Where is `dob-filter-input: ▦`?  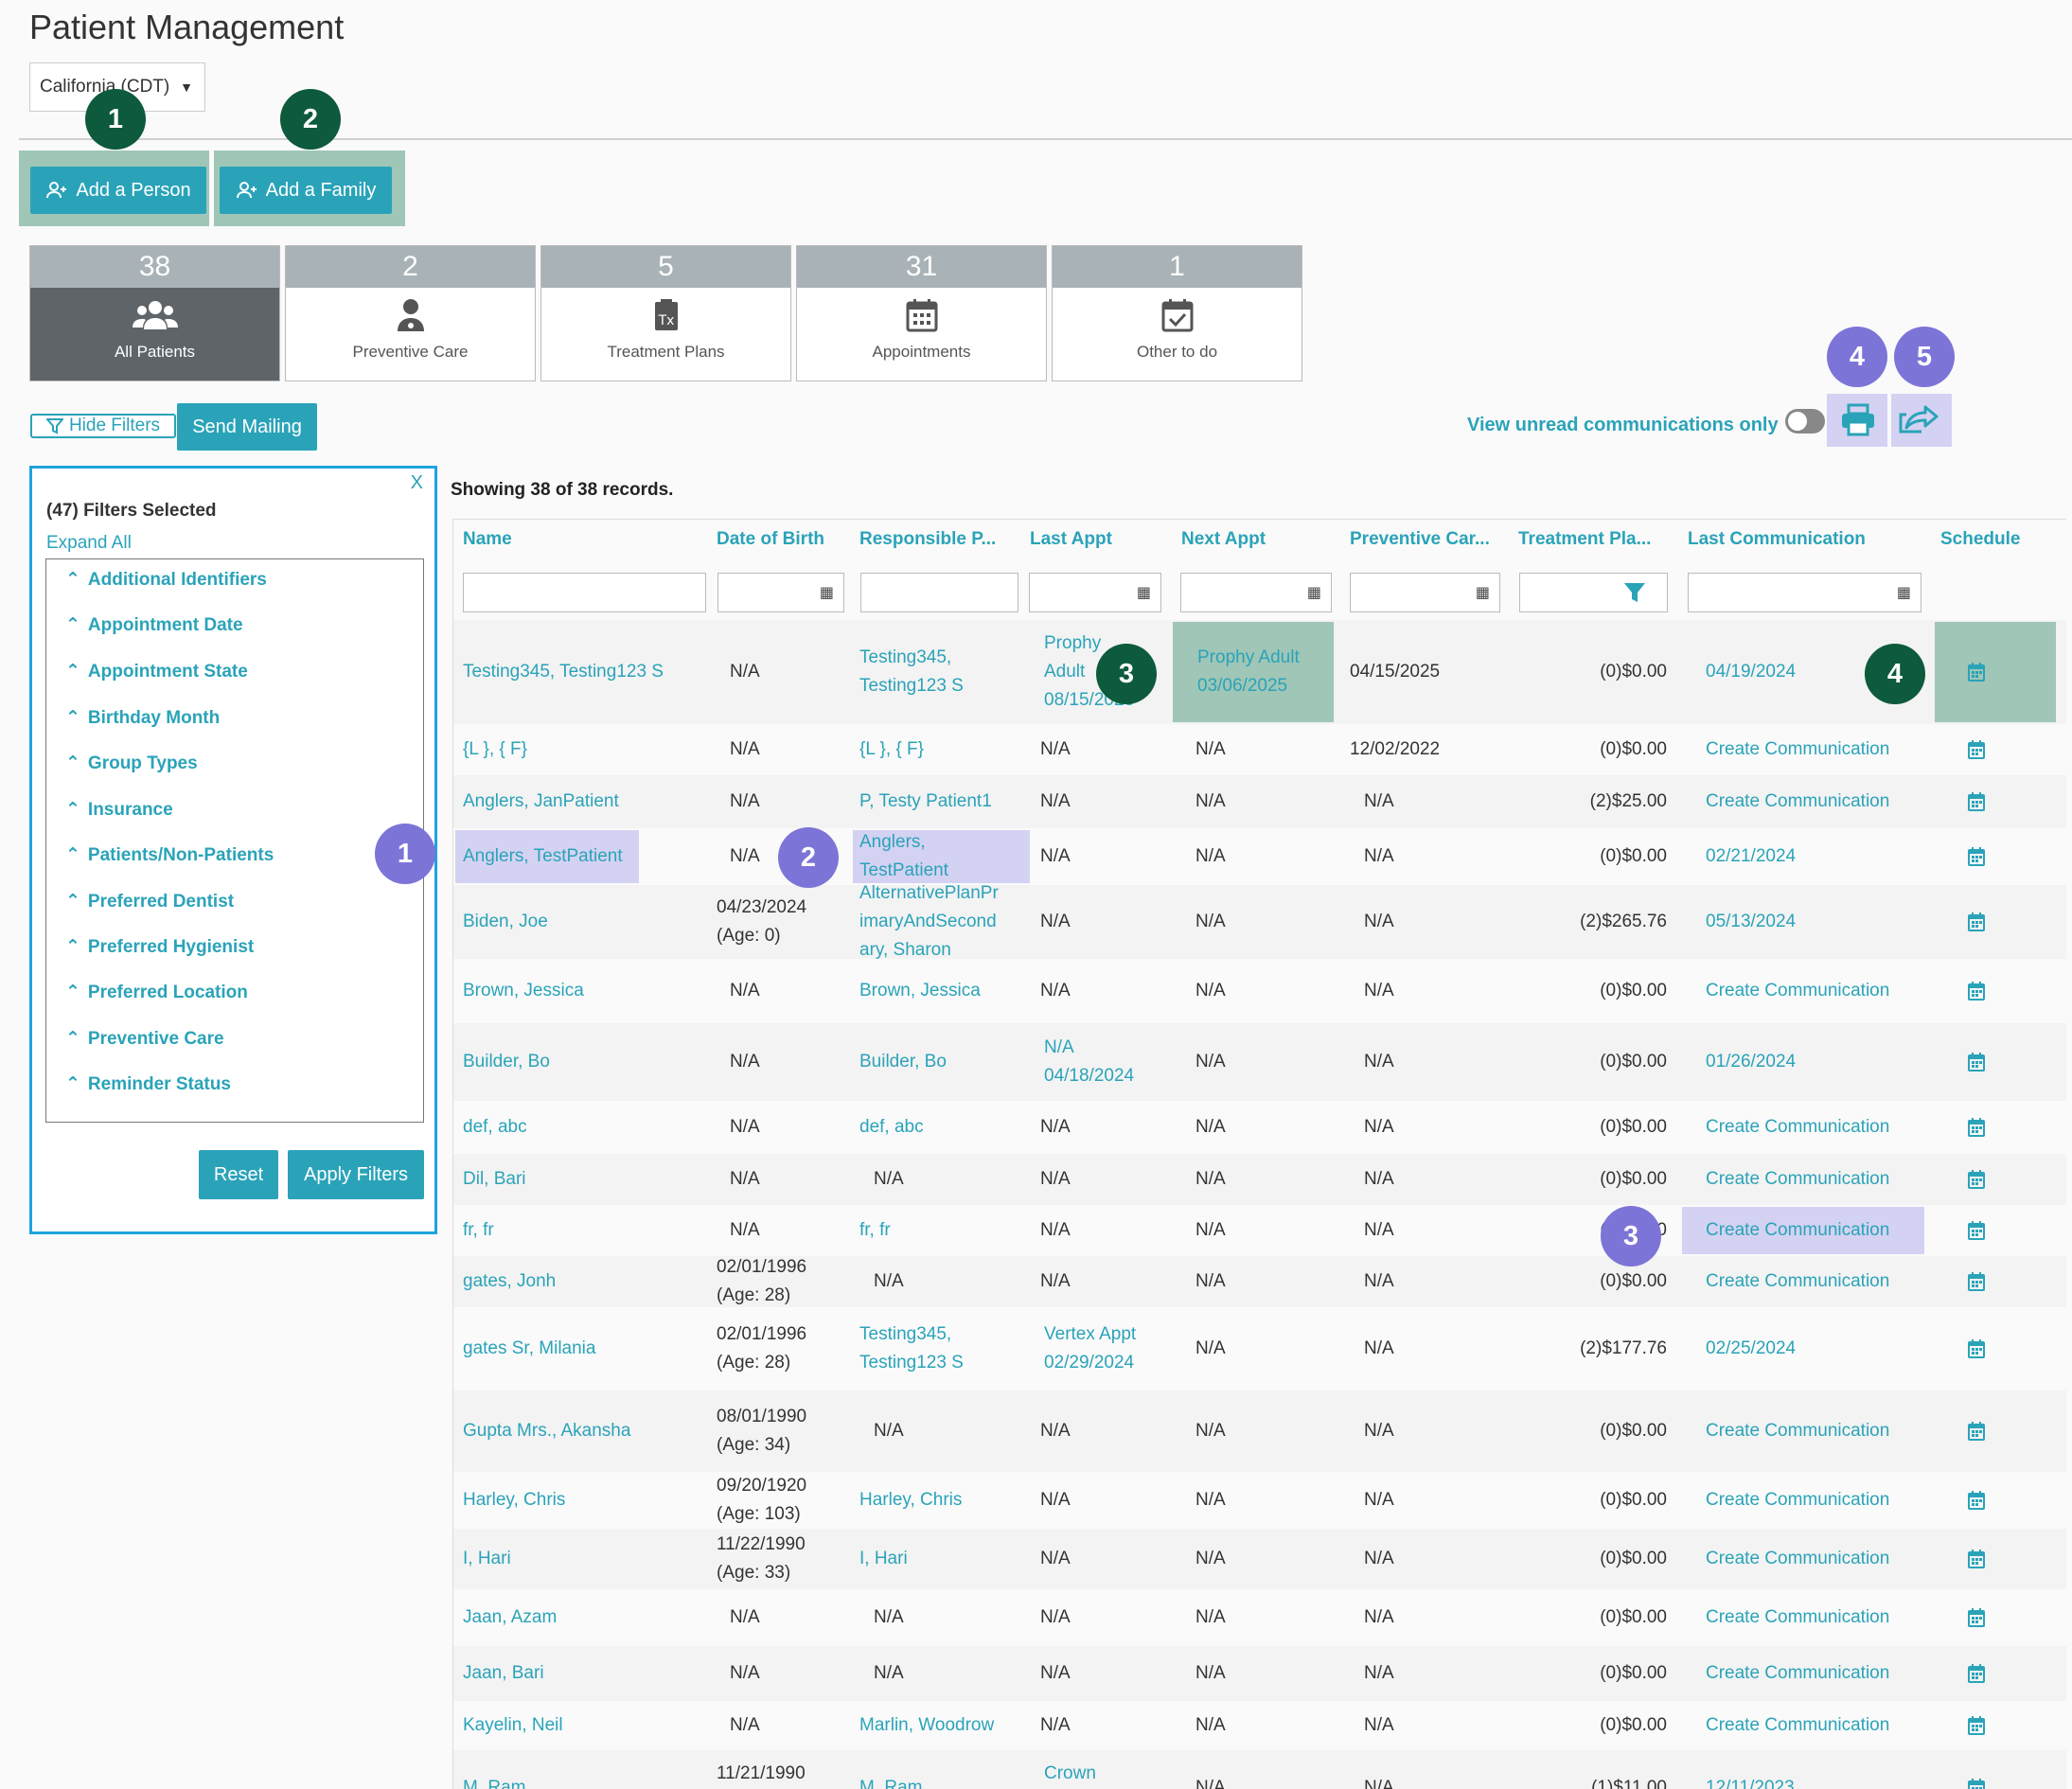 dob-filter-input: ▦ is located at coordinates (781, 593).